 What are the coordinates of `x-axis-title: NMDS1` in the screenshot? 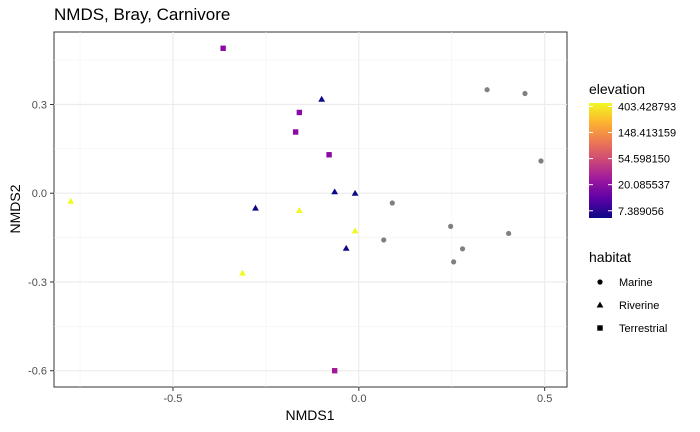 It's located at (309, 415).